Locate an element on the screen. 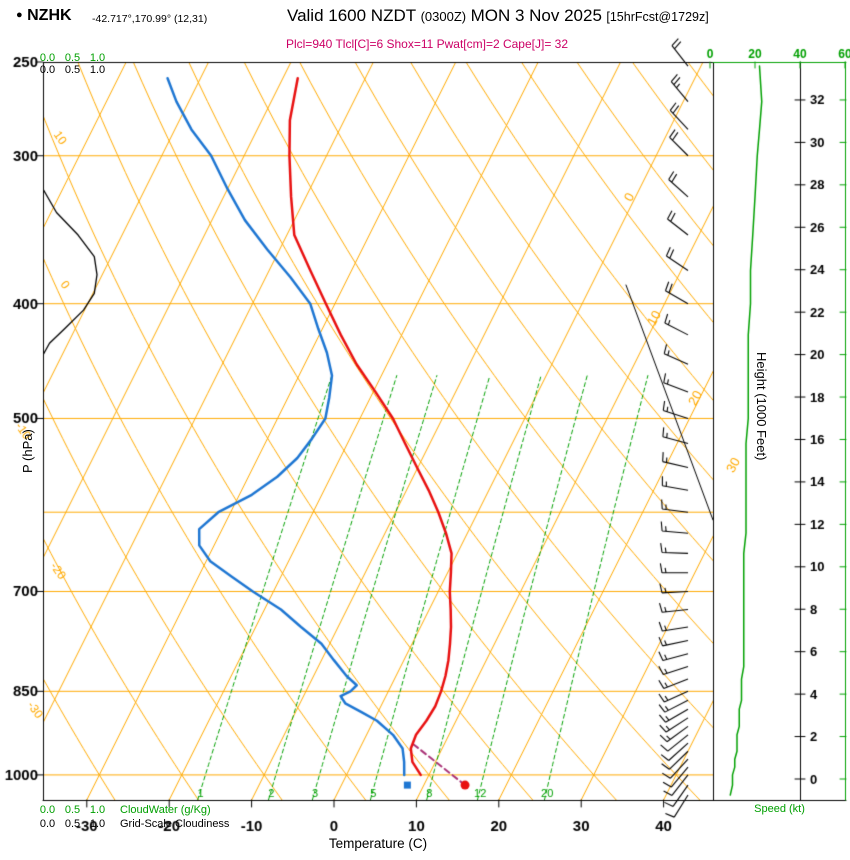  cloudwater-legend-05: 0.5 is located at coordinates (72, 810).